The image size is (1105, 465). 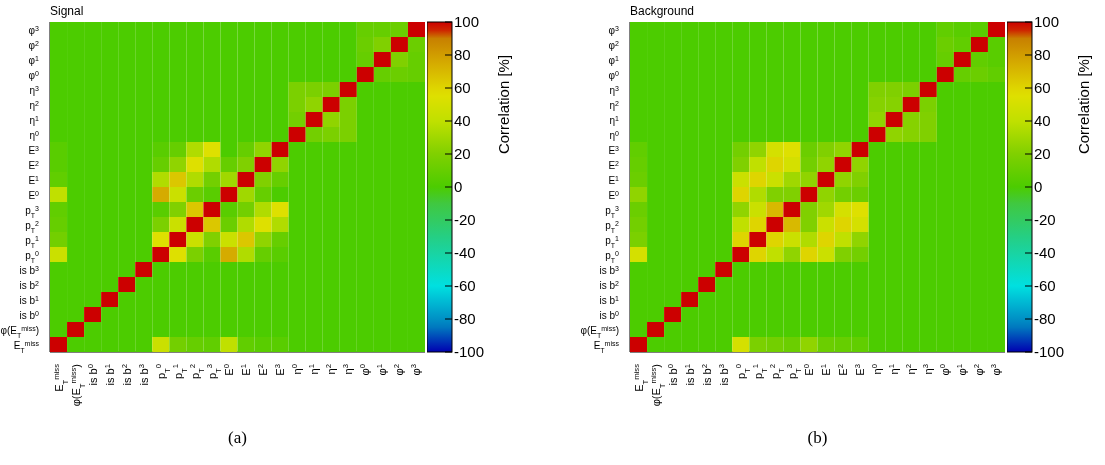 I want to click on text: (a), so click(x=237, y=438).